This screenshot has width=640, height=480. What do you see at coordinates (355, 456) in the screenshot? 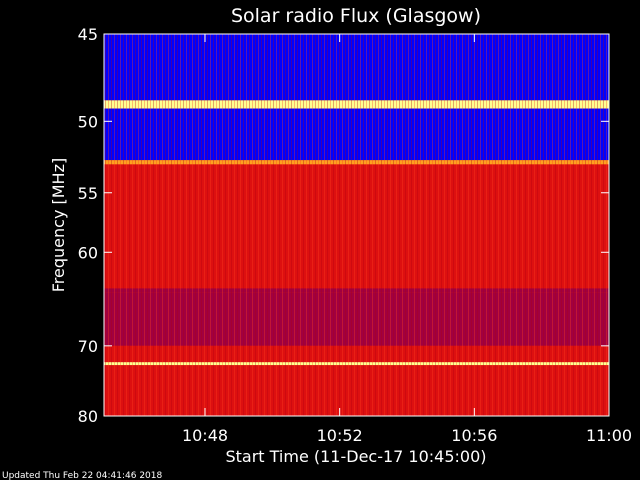
I see `x-axis-label: Start Time (11-Dec-17 10:45:00)` at bounding box center [355, 456].